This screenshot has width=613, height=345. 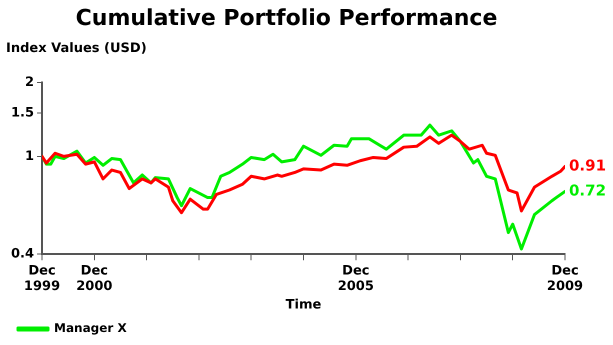 I want to click on y-tick-label: 1, so click(x=29, y=156).